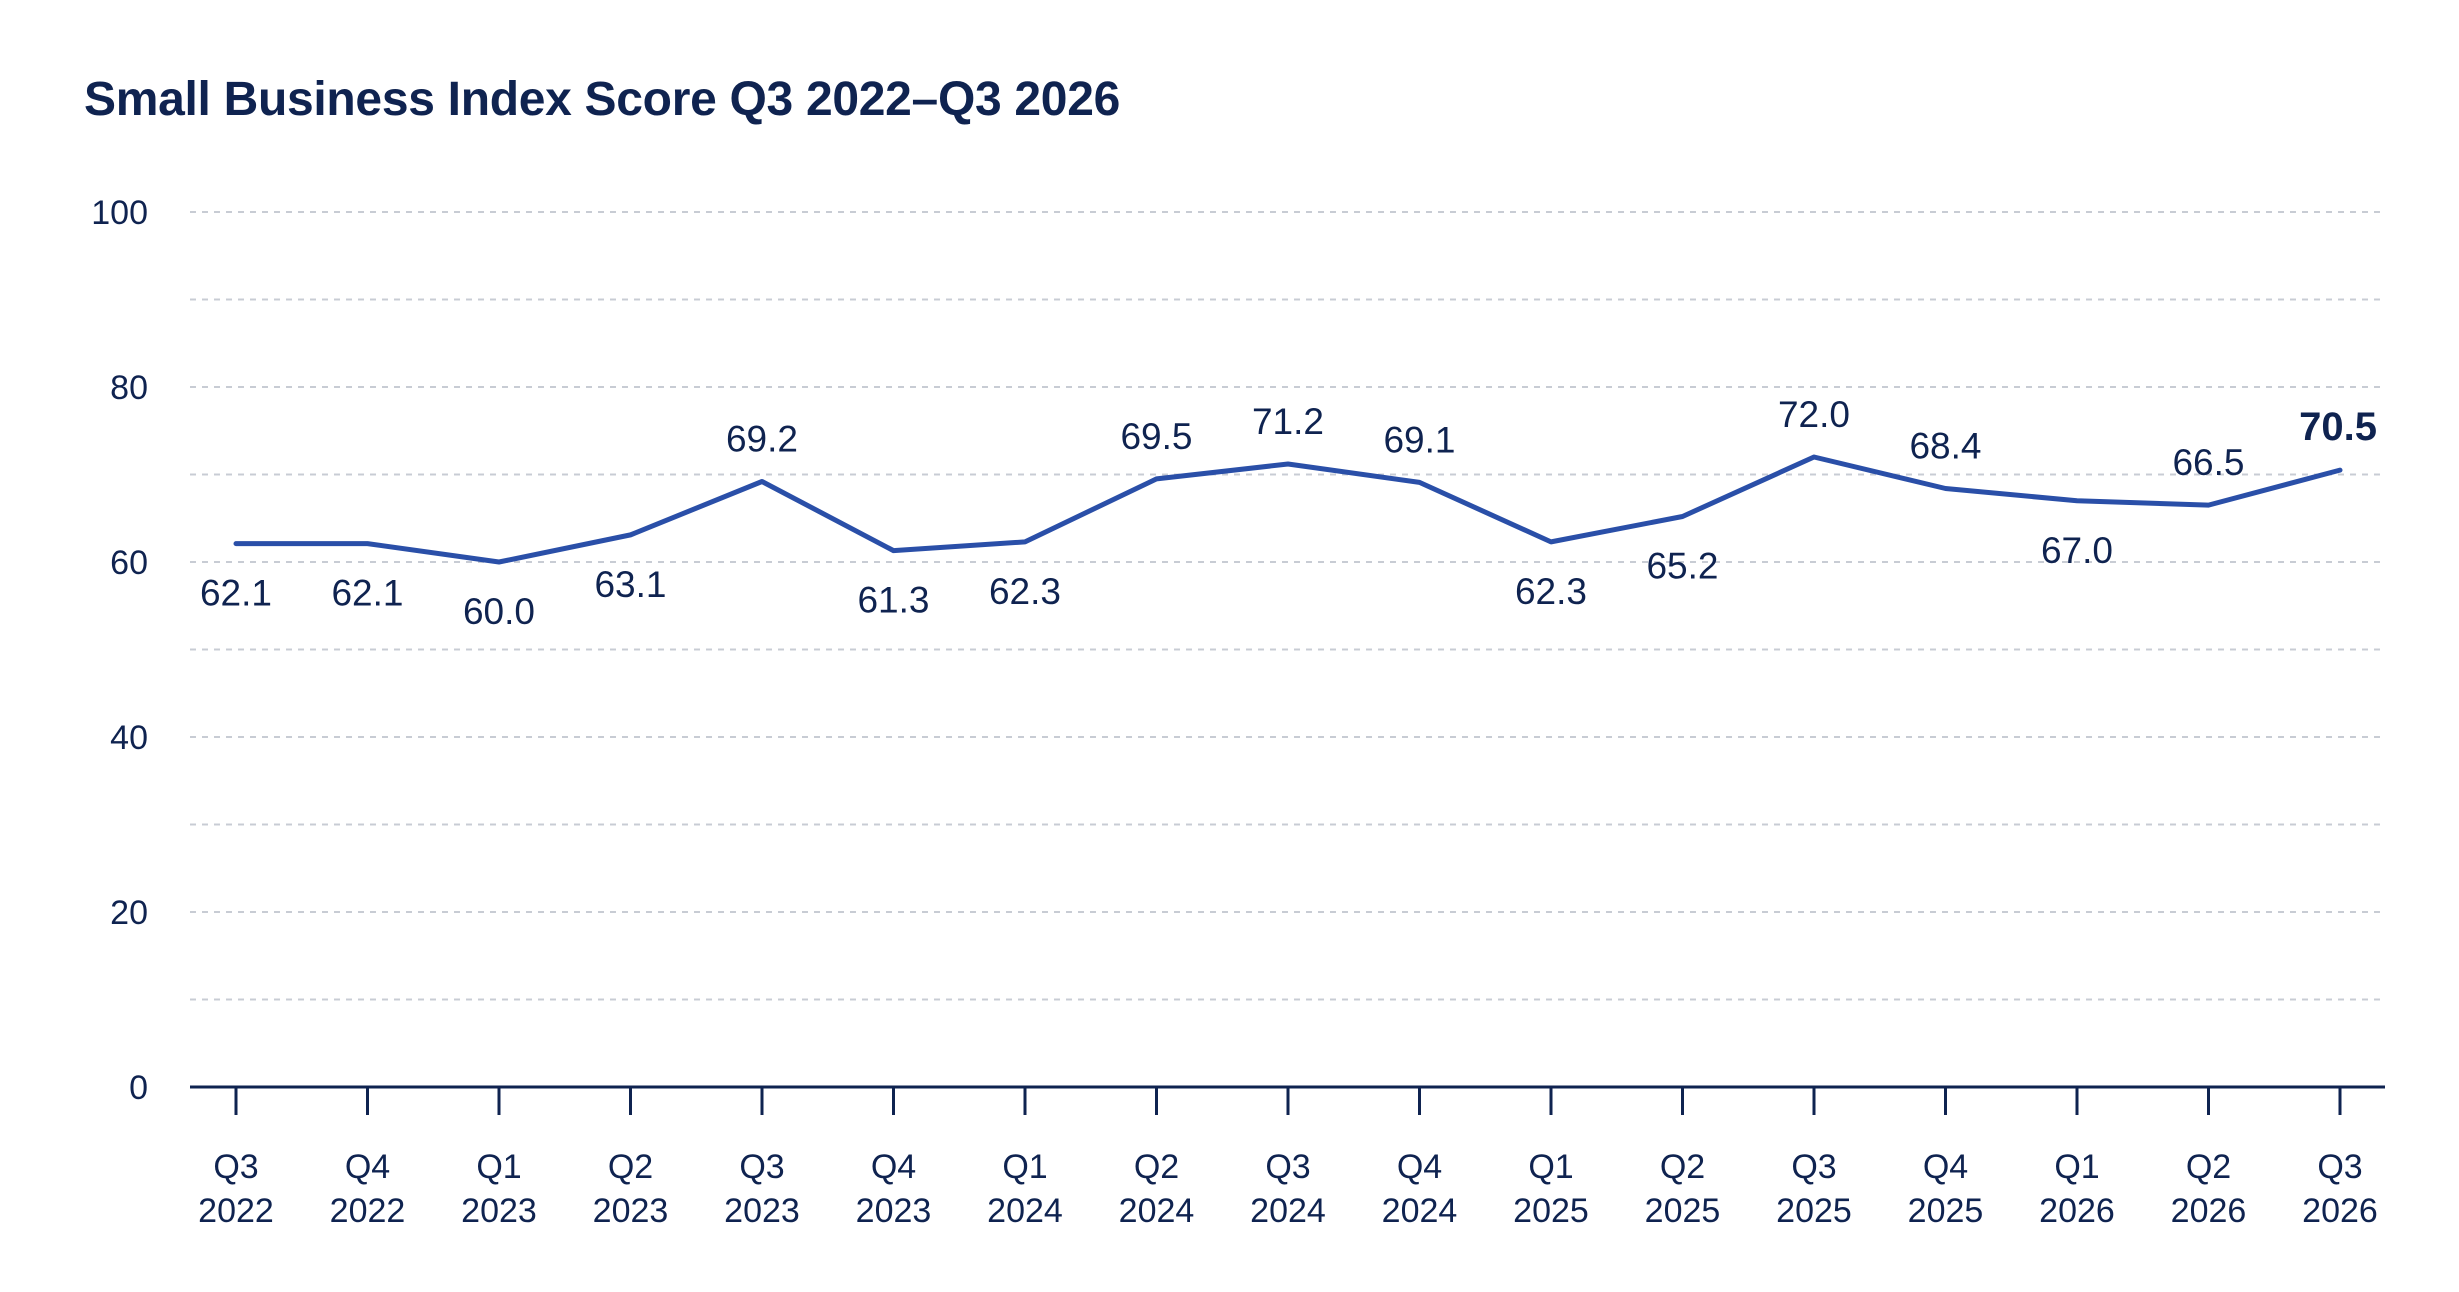 This screenshot has width=2459, height=1292. I want to click on data-label: 71.2, so click(1288, 421).